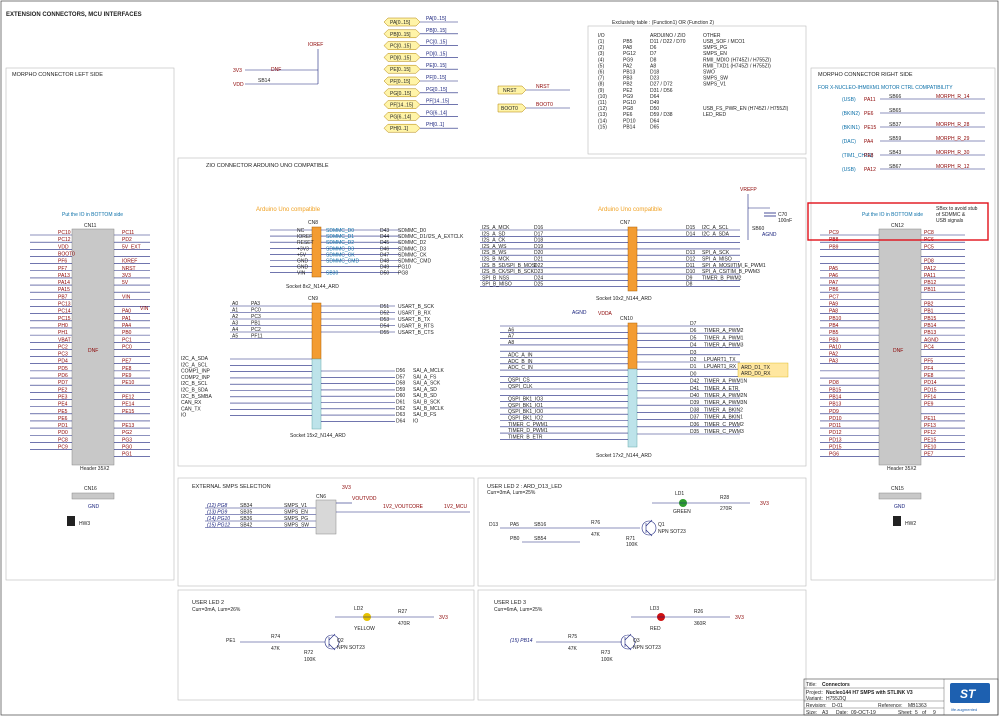  Describe the element at coordinates (811, 713) in the screenshot. I see `tb-size-lbl: Size:` at that location.